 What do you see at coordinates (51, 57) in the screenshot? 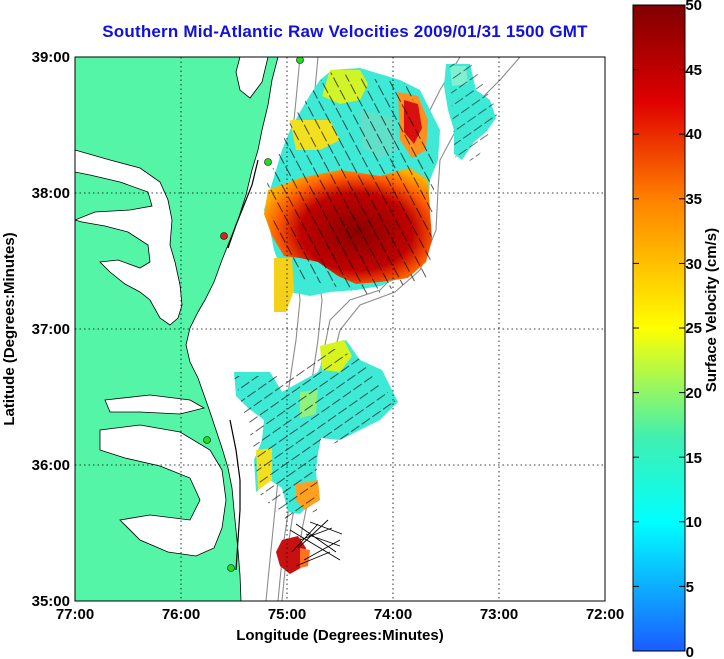
I see `lat-tick: 39:00` at bounding box center [51, 57].